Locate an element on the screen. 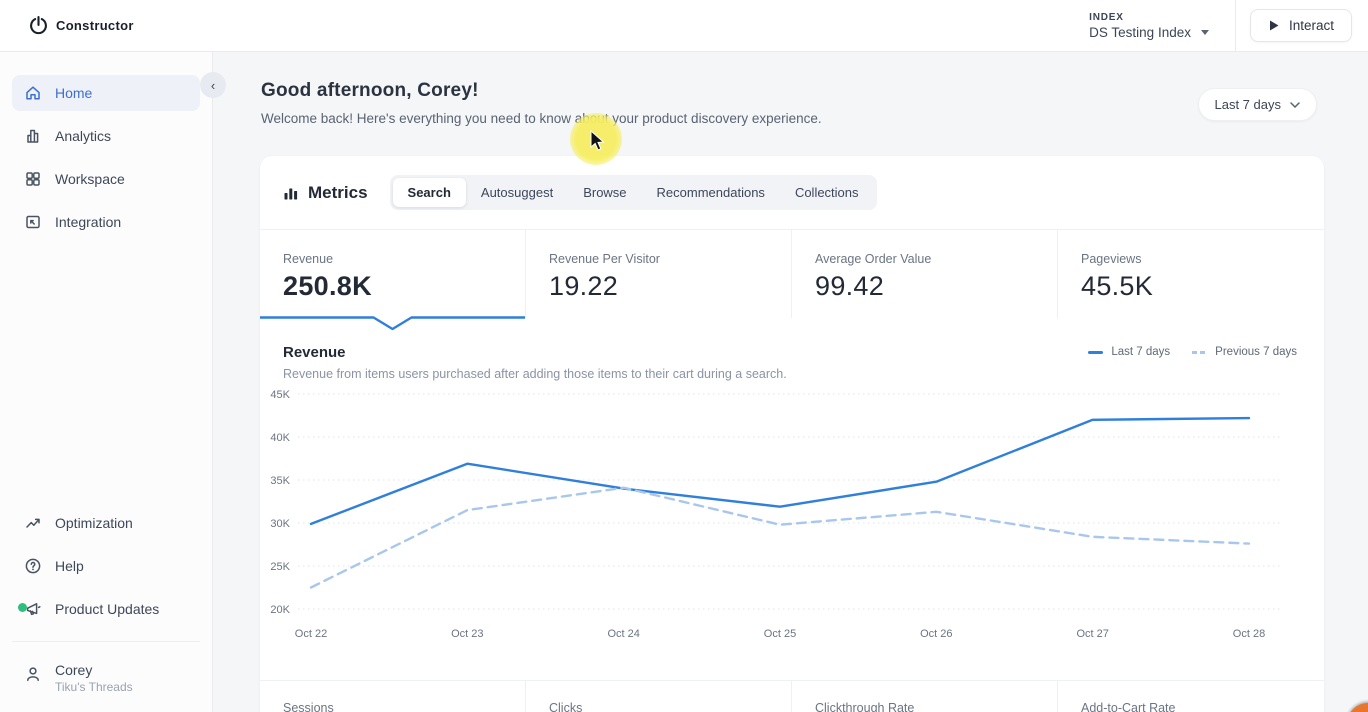 This screenshot has height=712, width=1368. tab-recommendations: Recommendations is located at coordinates (711, 192).